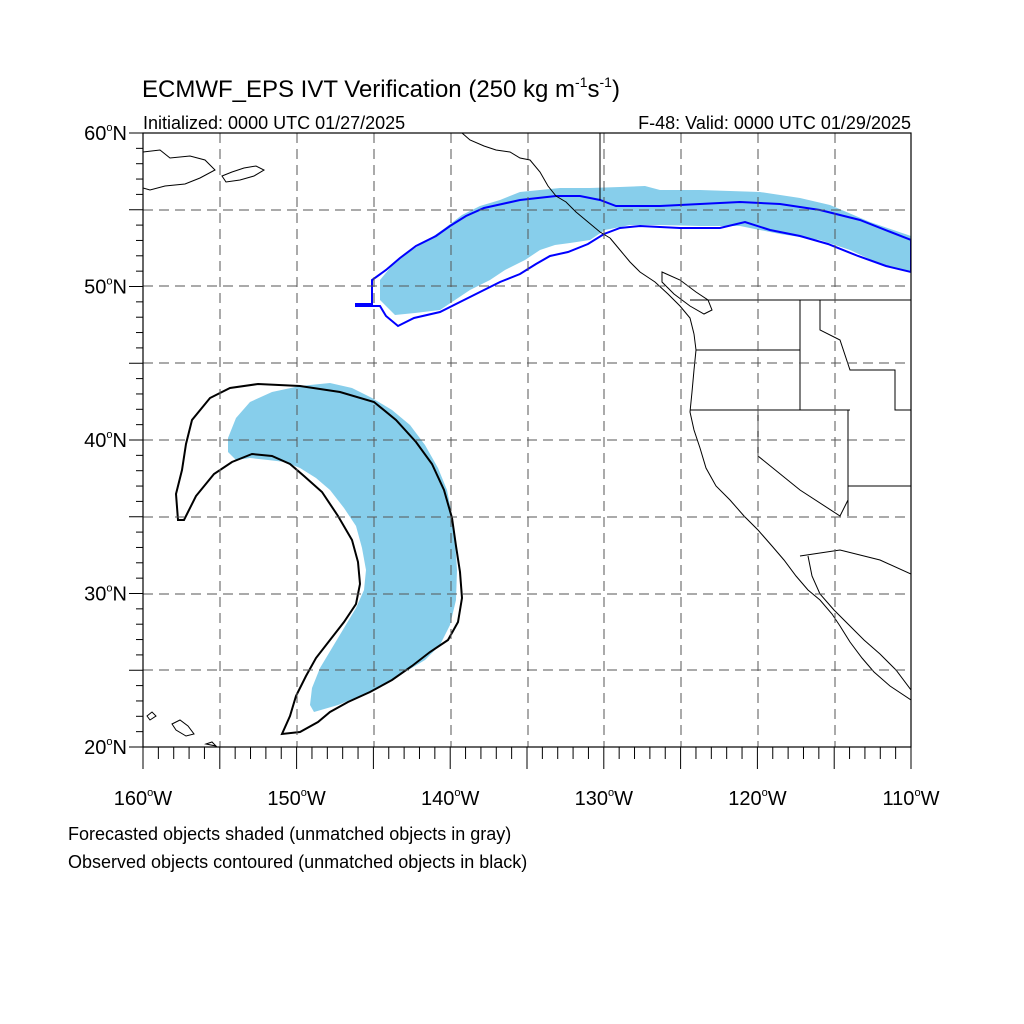 The height and width of the screenshot is (1024, 1024). Describe the element at coordinates (342, 547) in the screenshot. I see `forecast-object-south` at that location.